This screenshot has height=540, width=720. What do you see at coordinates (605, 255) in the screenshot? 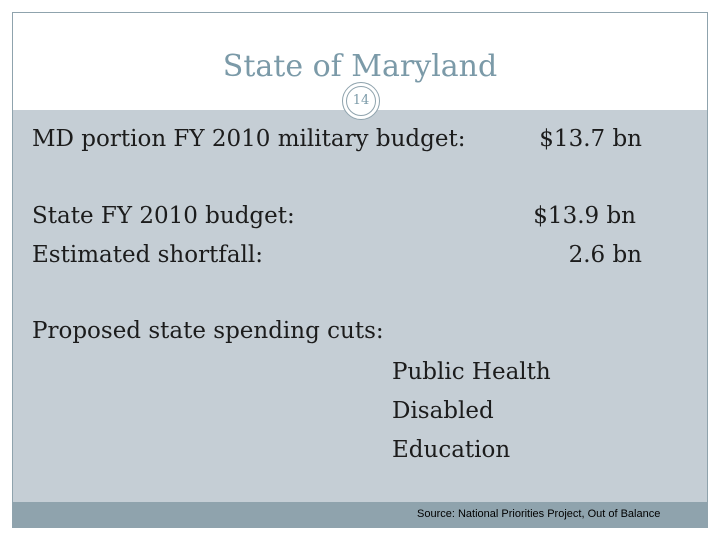
I see `shortfall-value: 2.6 bn` at bounding box center [605, 255].